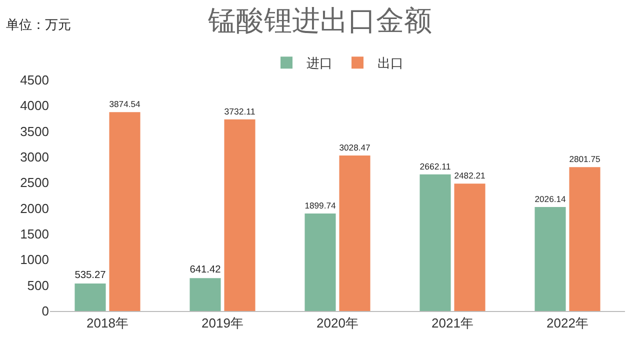  What do you see at coordinates (38, 24) in the screenshot?
I see `text: 单位：万元` at bounding box center [38, 24].